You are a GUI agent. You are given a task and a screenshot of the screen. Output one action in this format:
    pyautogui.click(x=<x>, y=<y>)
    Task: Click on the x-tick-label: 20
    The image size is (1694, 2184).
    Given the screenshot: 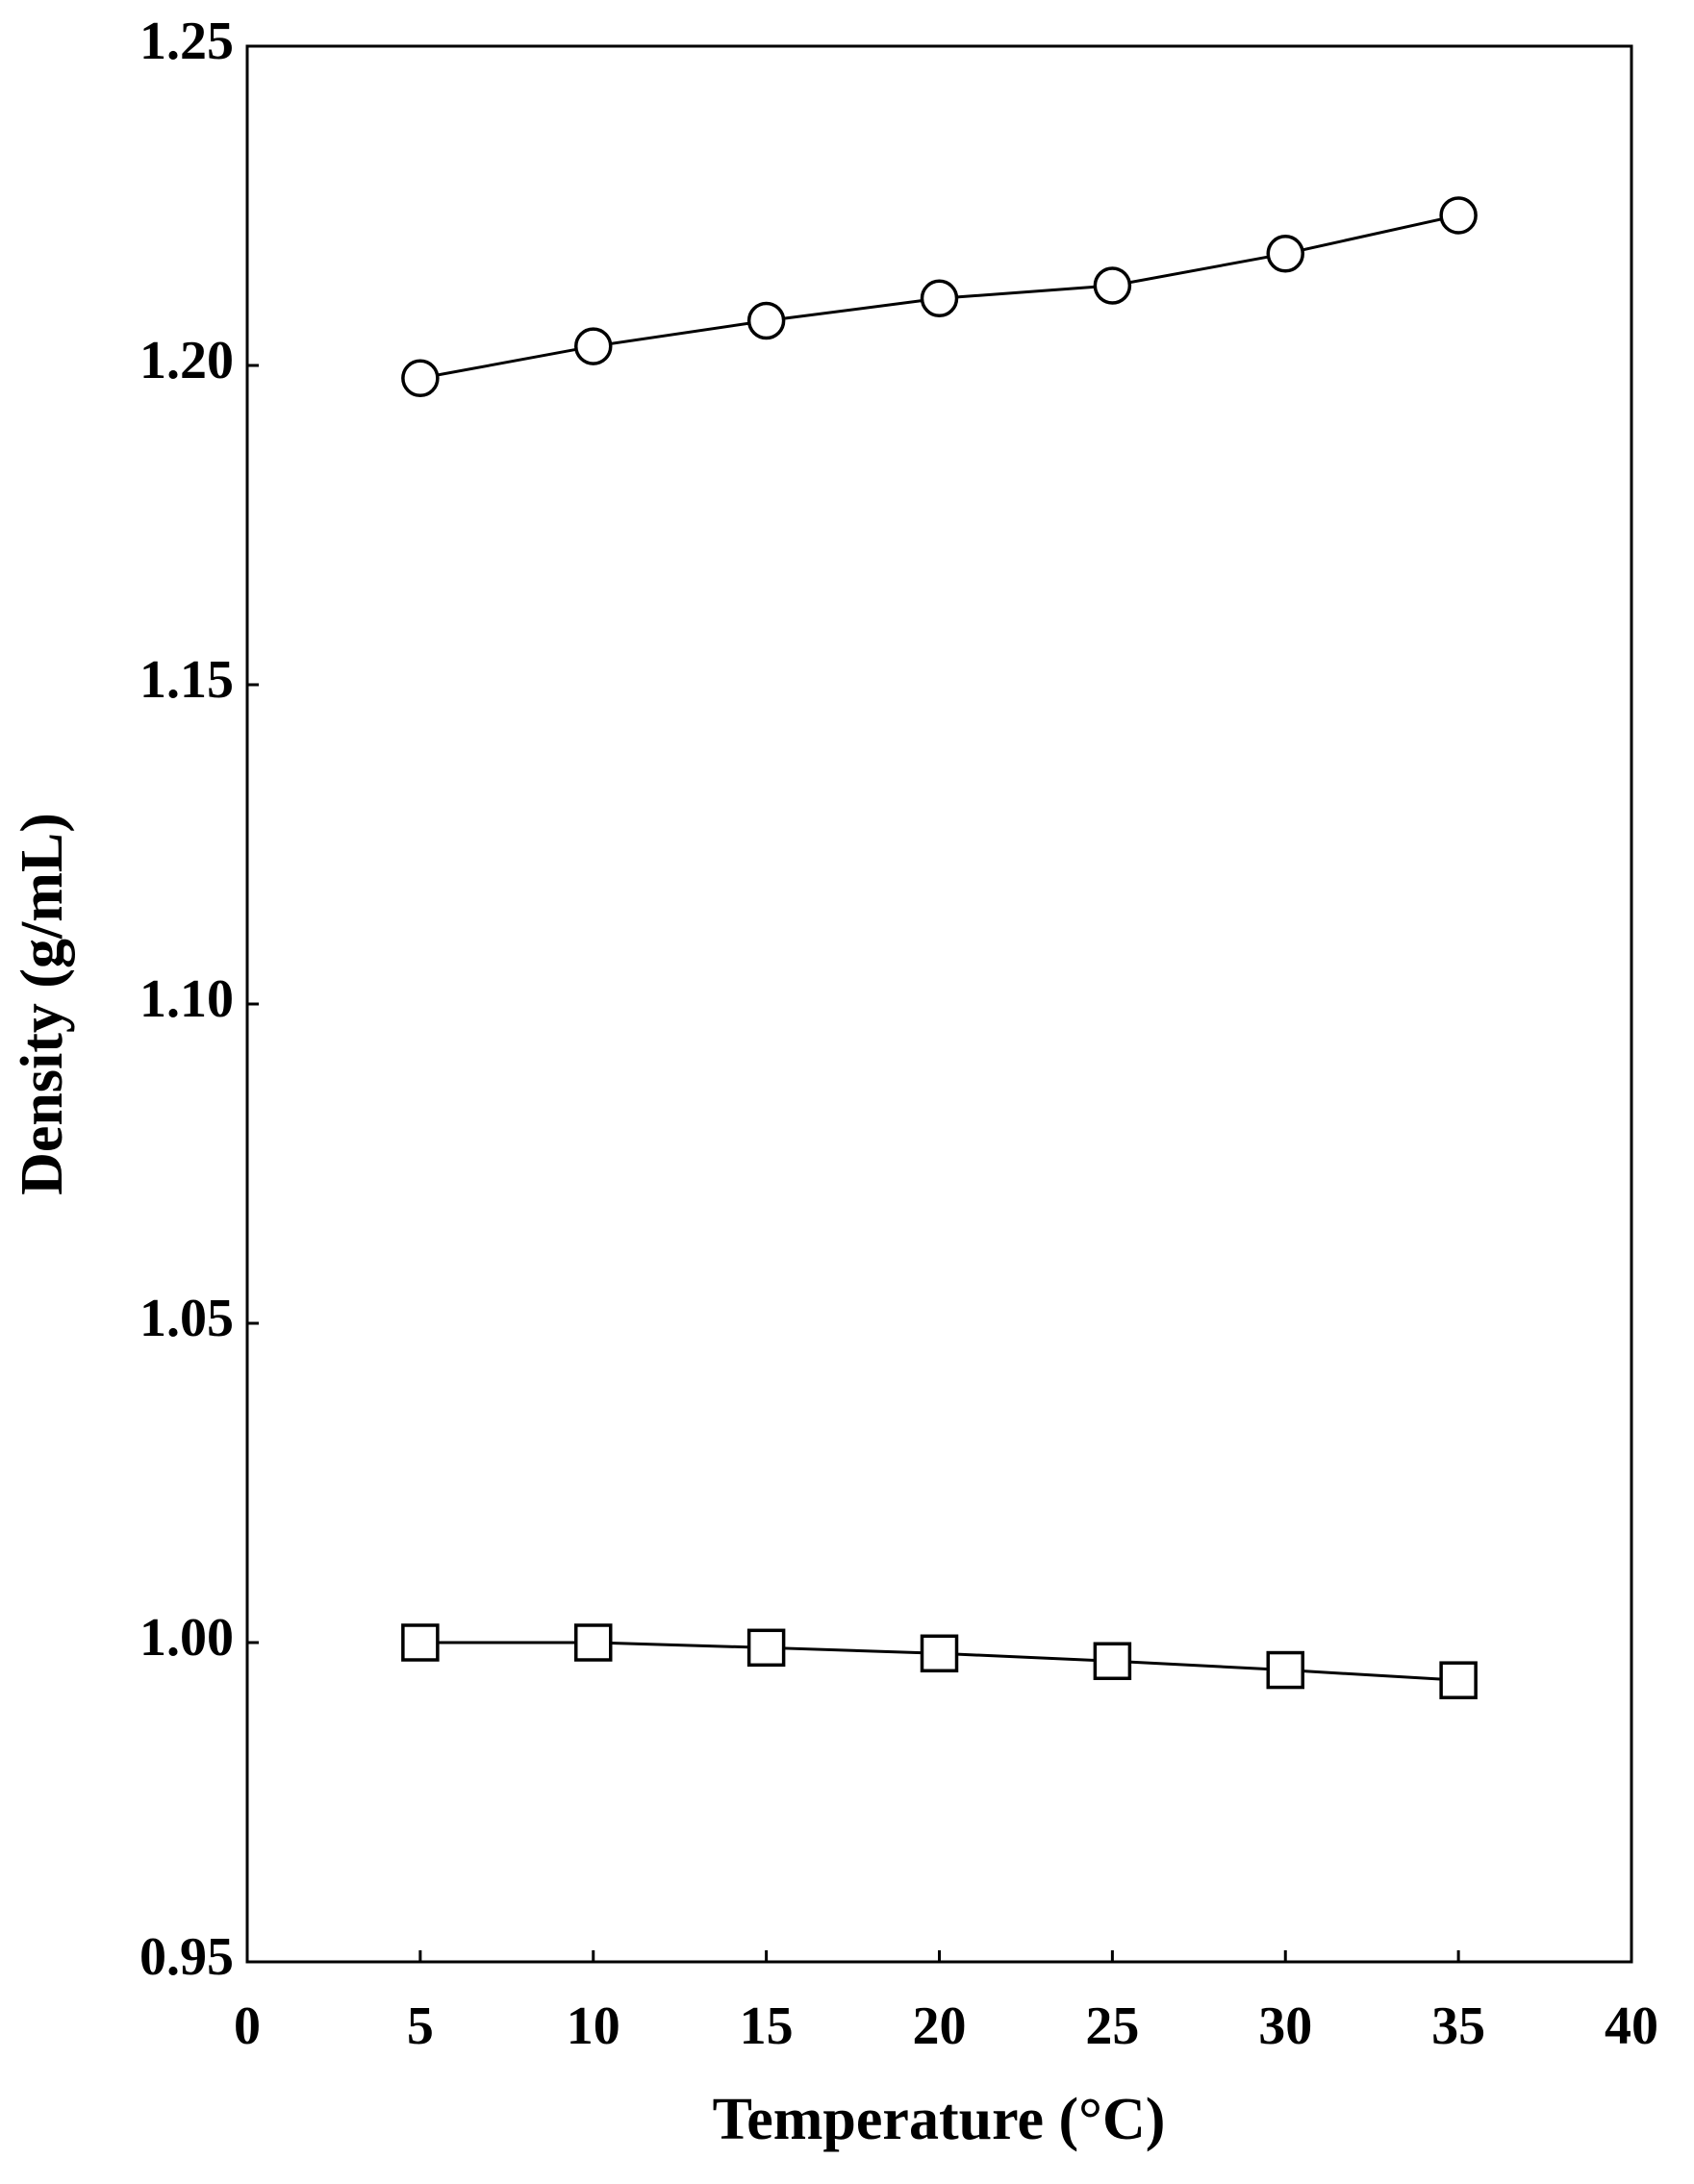 What is the action you would take?
    pyautogui.click(x=940, y=2026)
    